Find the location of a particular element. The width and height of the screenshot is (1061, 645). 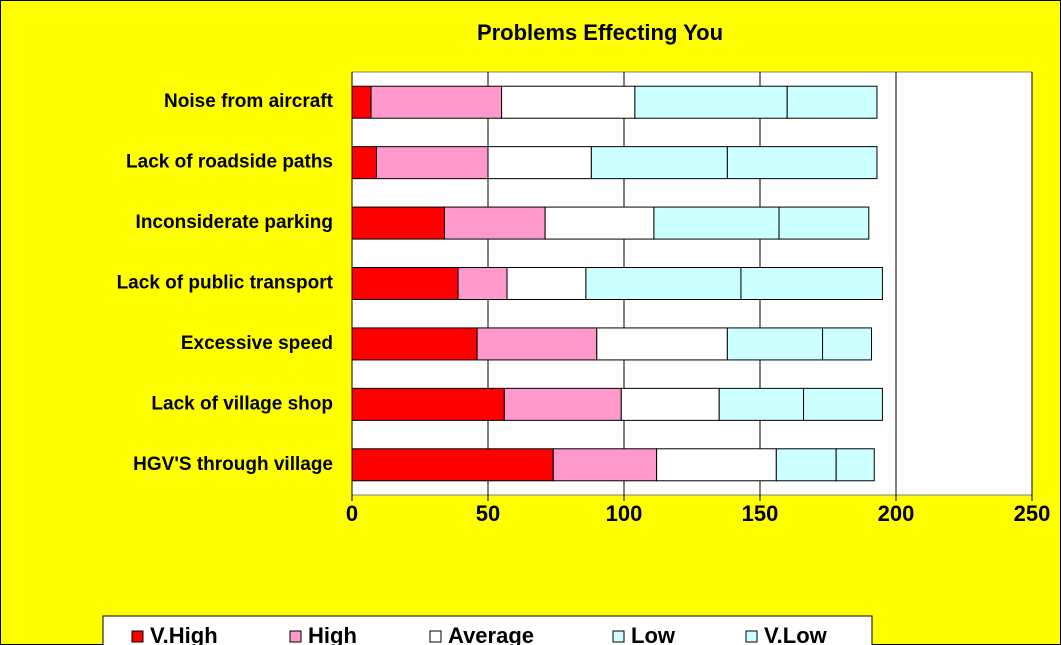

legend-label: V.Low is located at coordinates (796, 634).